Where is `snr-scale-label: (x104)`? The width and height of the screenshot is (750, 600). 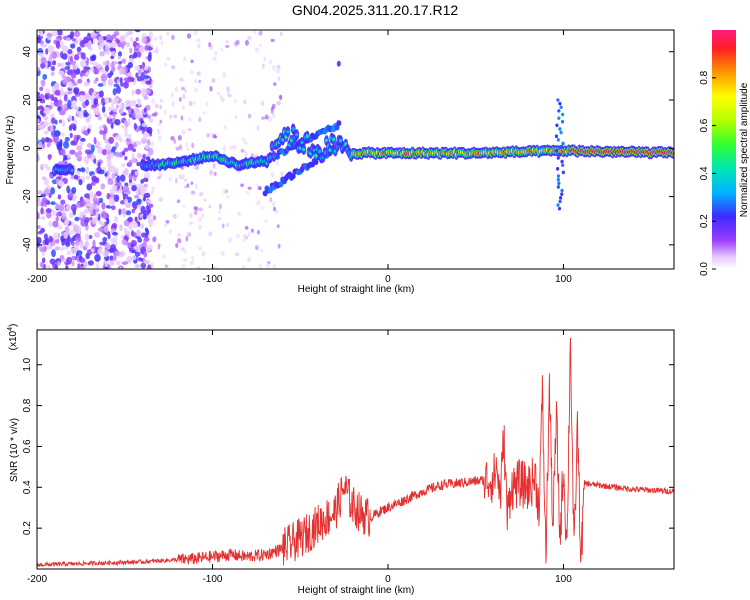
snr-scale-label: (x104) is located at coordinates (13, 337).